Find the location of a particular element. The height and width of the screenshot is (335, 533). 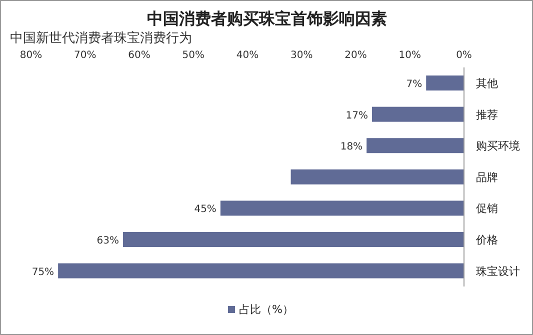

data-label: 7% is located at coordinates (414, 84).